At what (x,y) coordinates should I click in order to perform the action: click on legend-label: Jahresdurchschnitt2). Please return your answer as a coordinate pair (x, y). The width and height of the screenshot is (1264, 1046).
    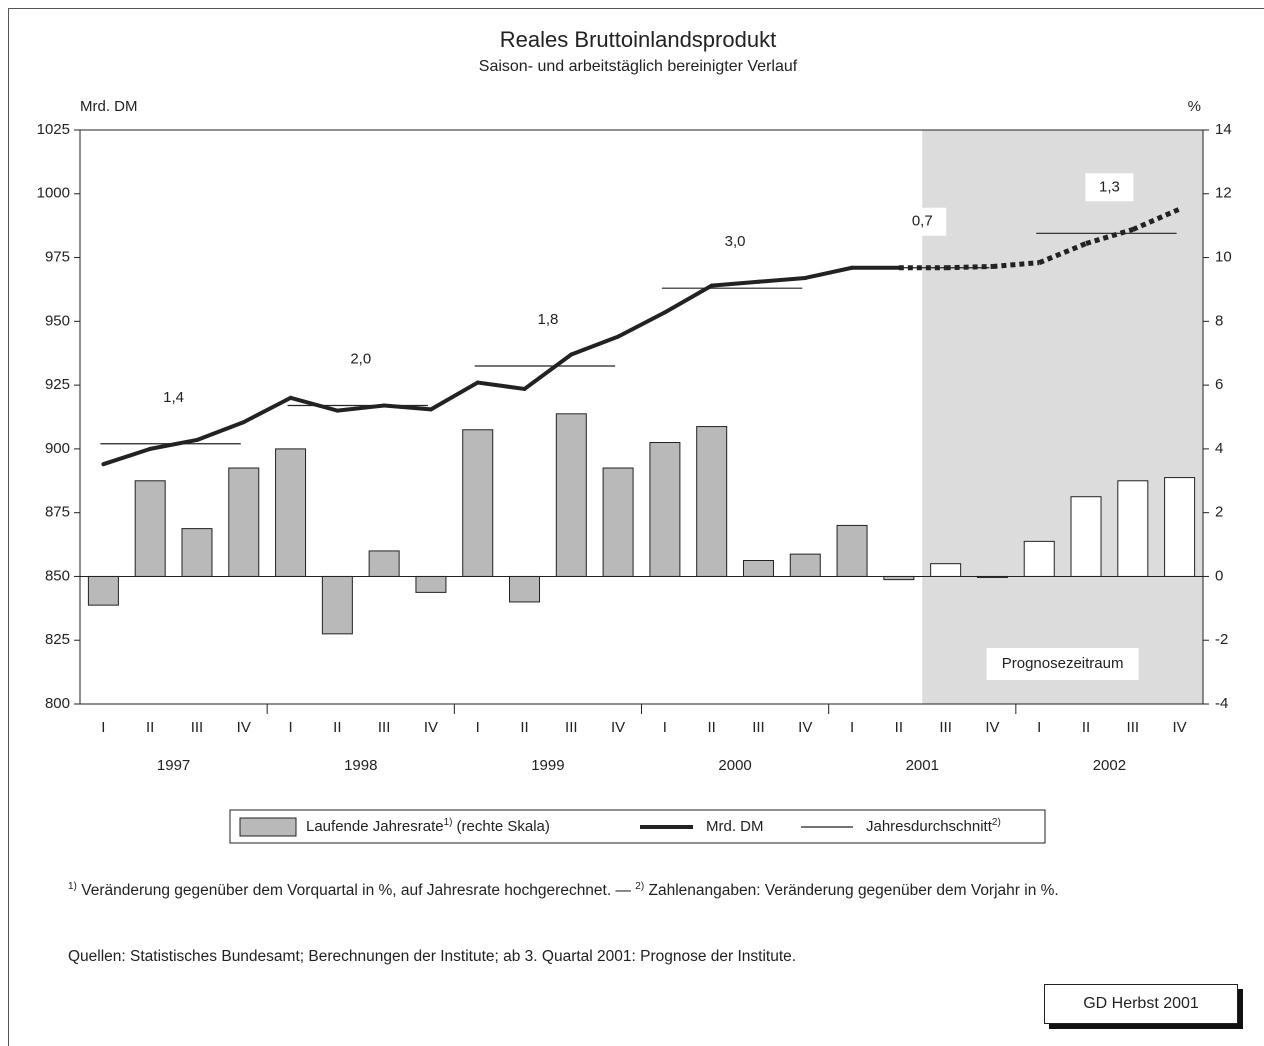
    Looking at the image, I should click on (933, 826).